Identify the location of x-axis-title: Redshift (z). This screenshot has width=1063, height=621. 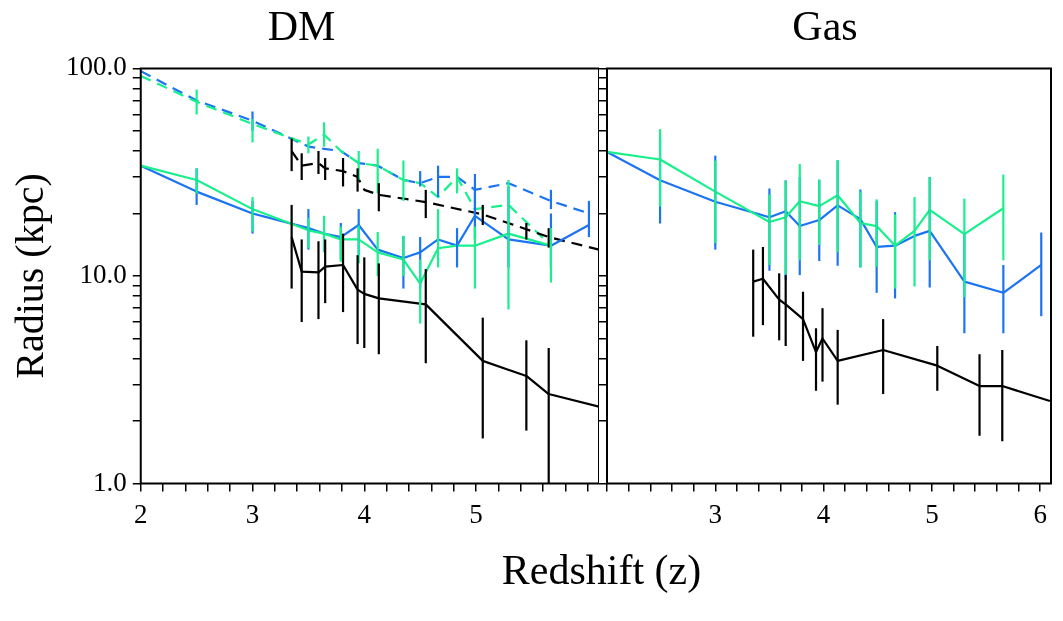
(601, 570).